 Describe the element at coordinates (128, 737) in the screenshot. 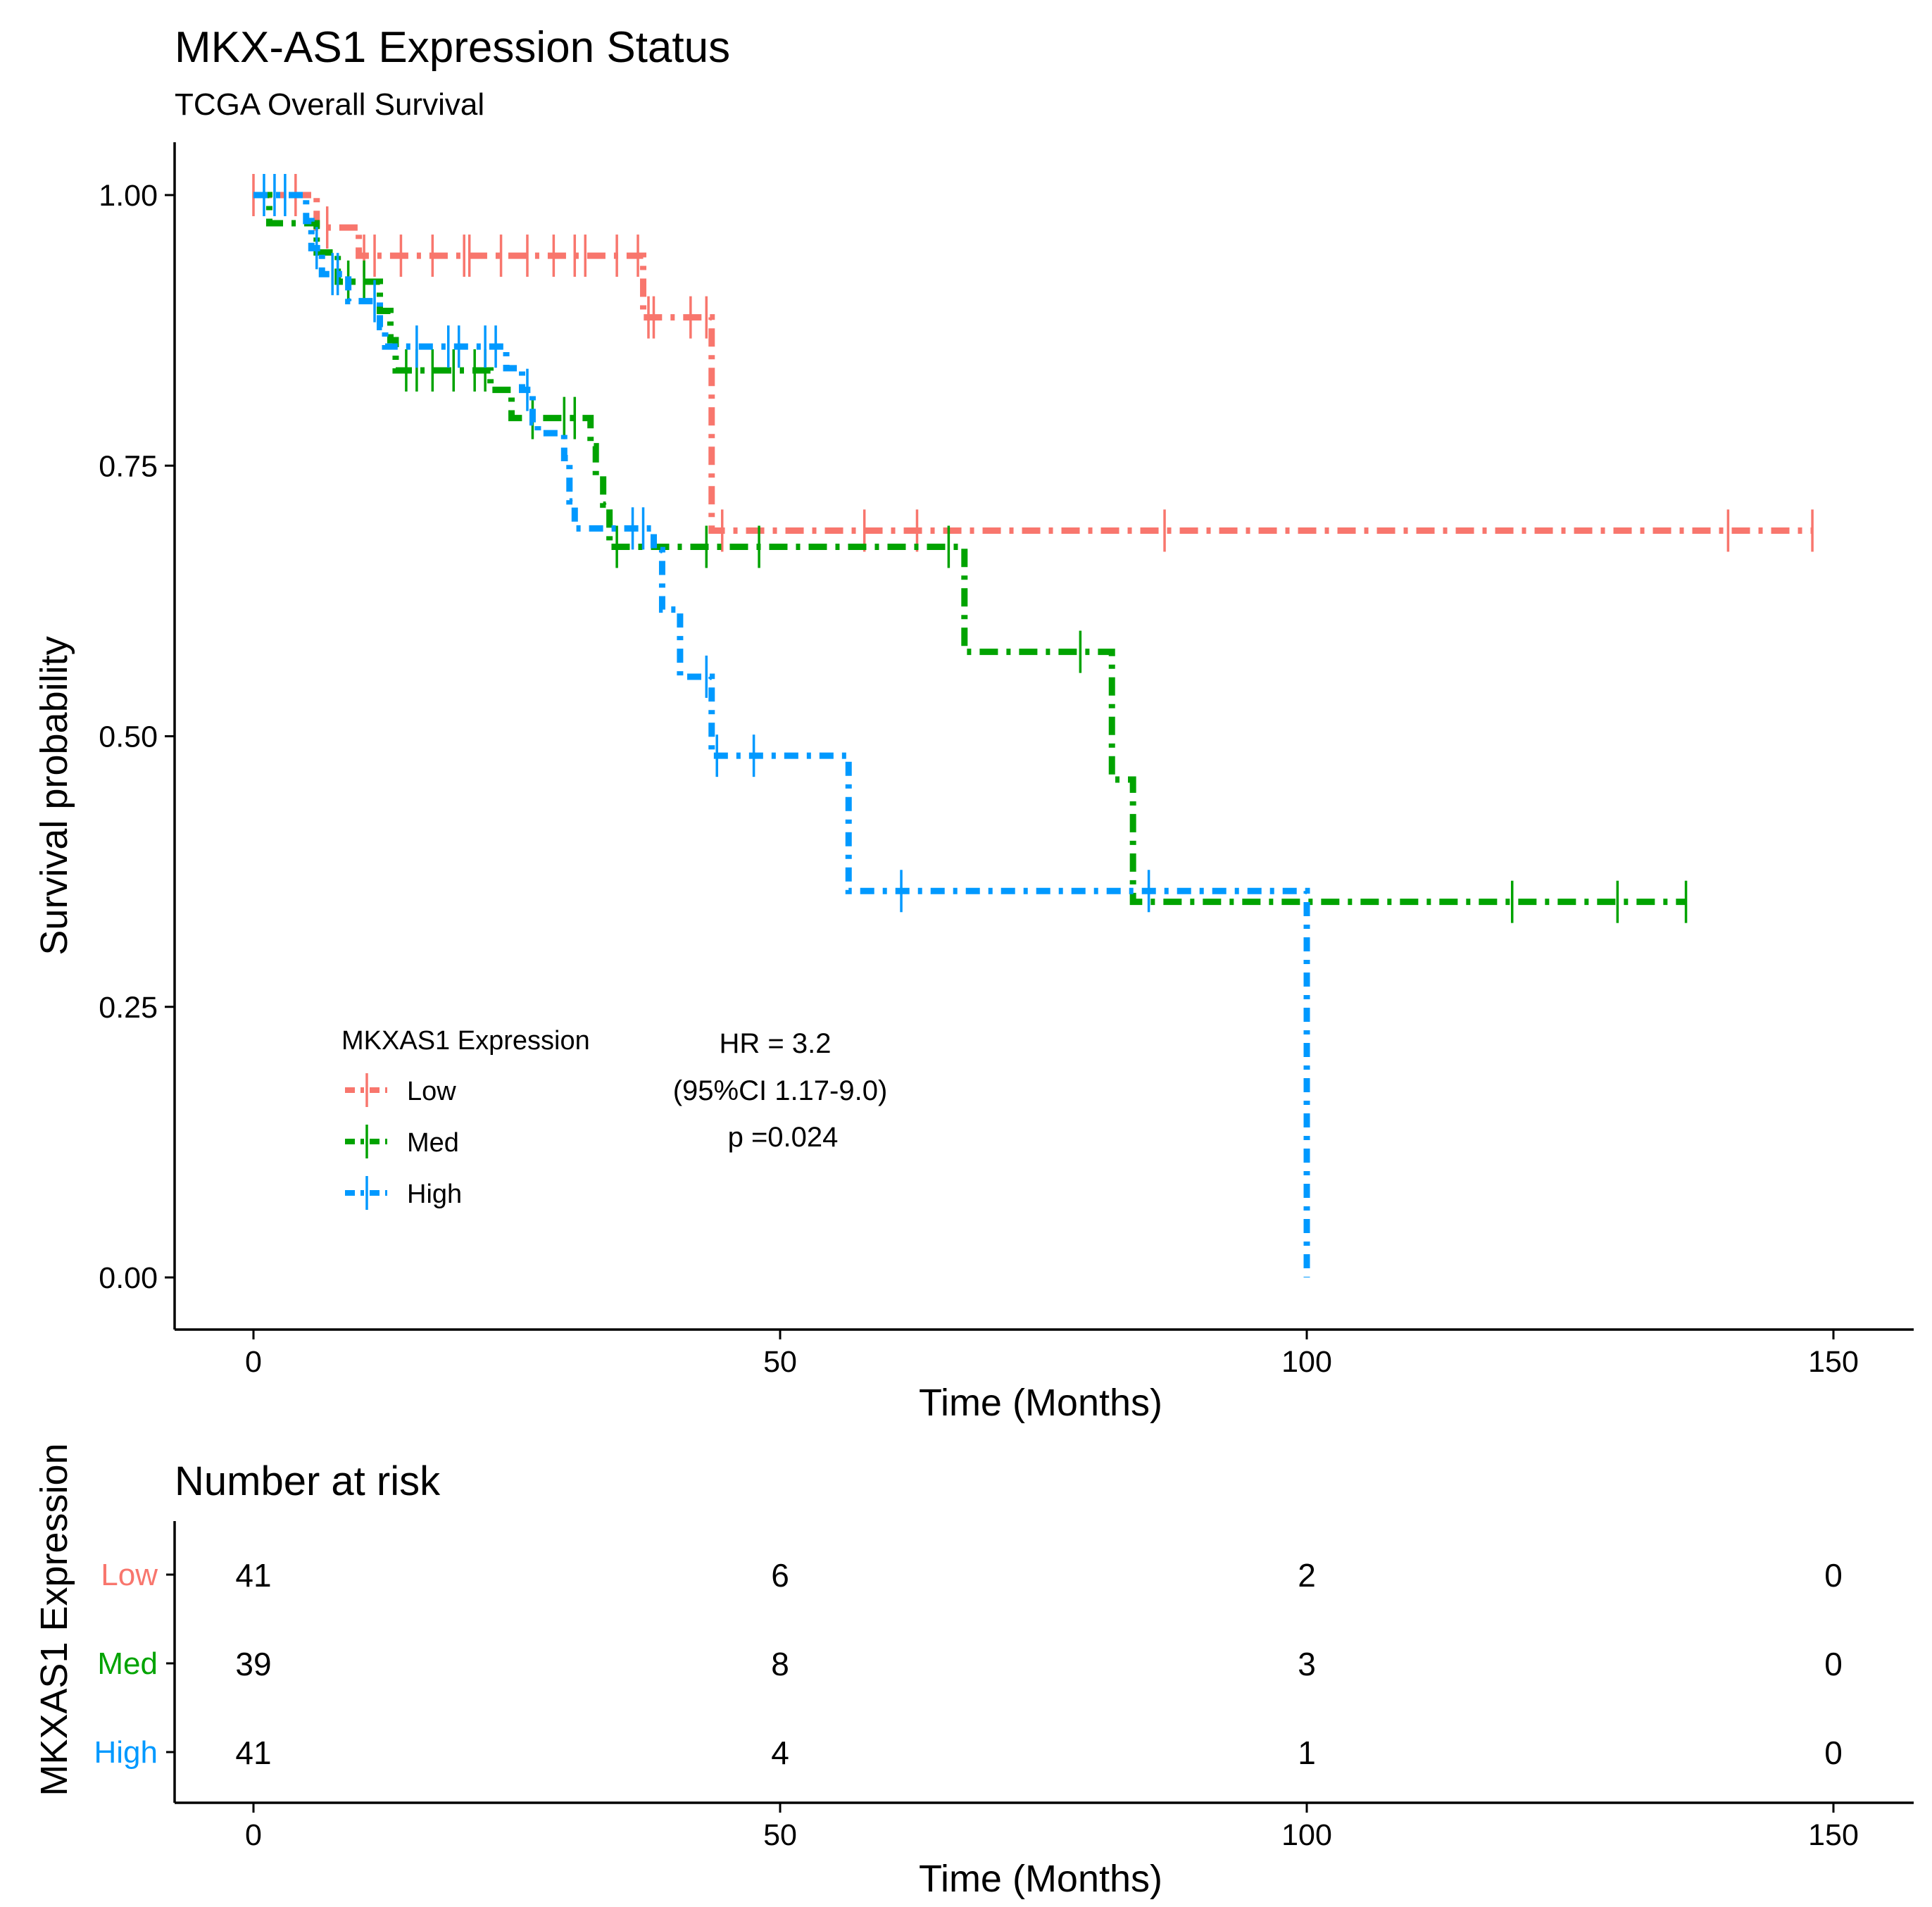

I see `km-y-tick-label-2: 0.50` at that location.